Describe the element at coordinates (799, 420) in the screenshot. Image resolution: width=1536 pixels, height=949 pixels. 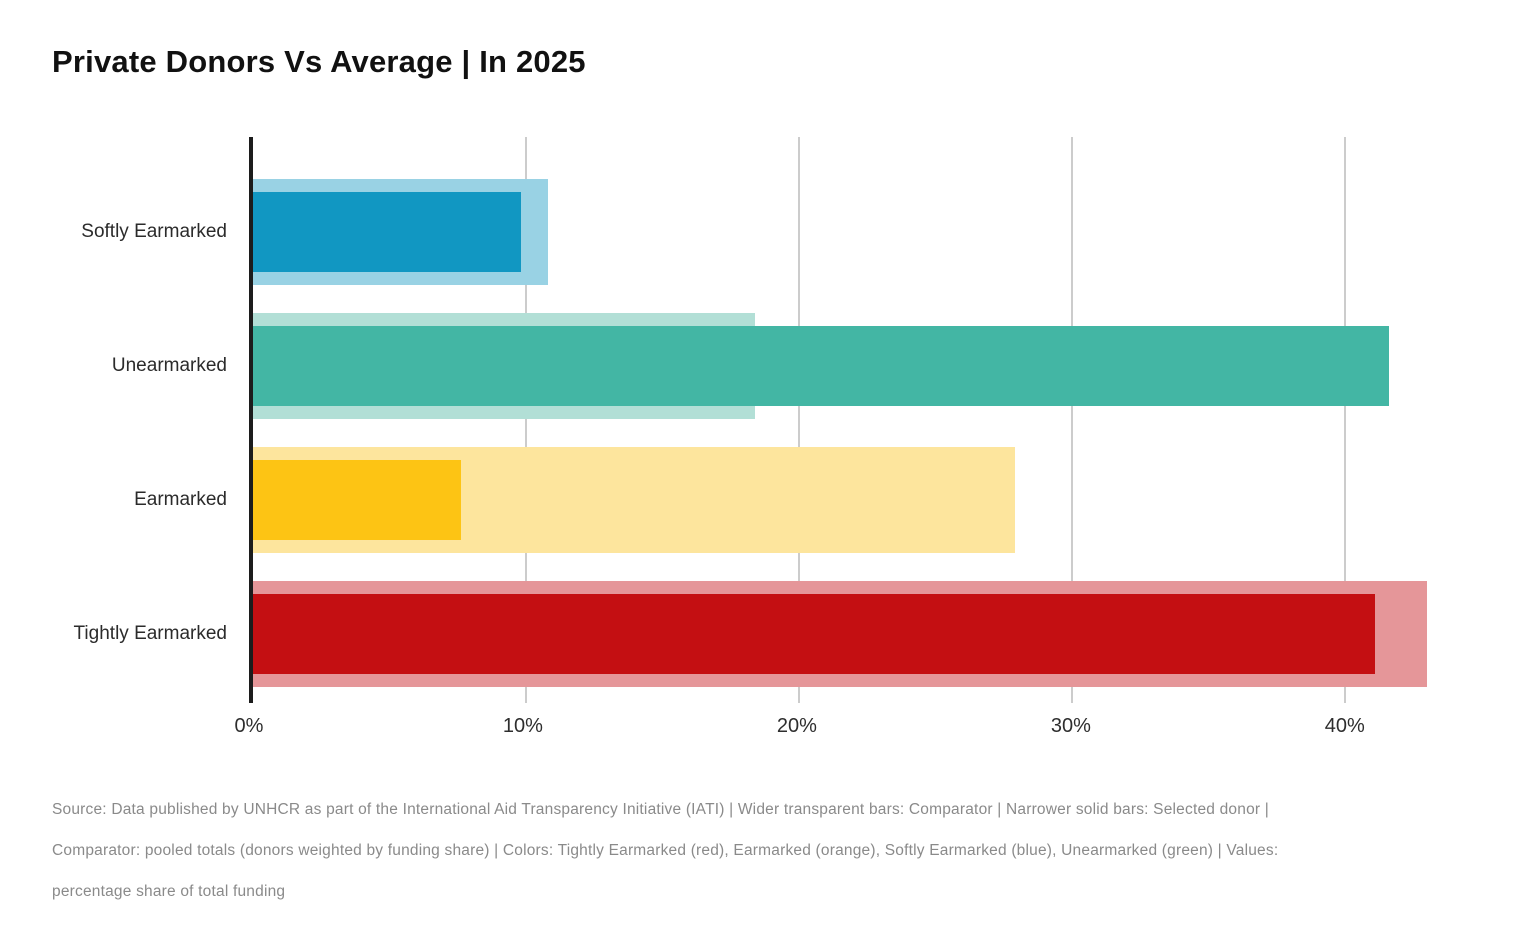
I see `gridline-20pct` at that location.